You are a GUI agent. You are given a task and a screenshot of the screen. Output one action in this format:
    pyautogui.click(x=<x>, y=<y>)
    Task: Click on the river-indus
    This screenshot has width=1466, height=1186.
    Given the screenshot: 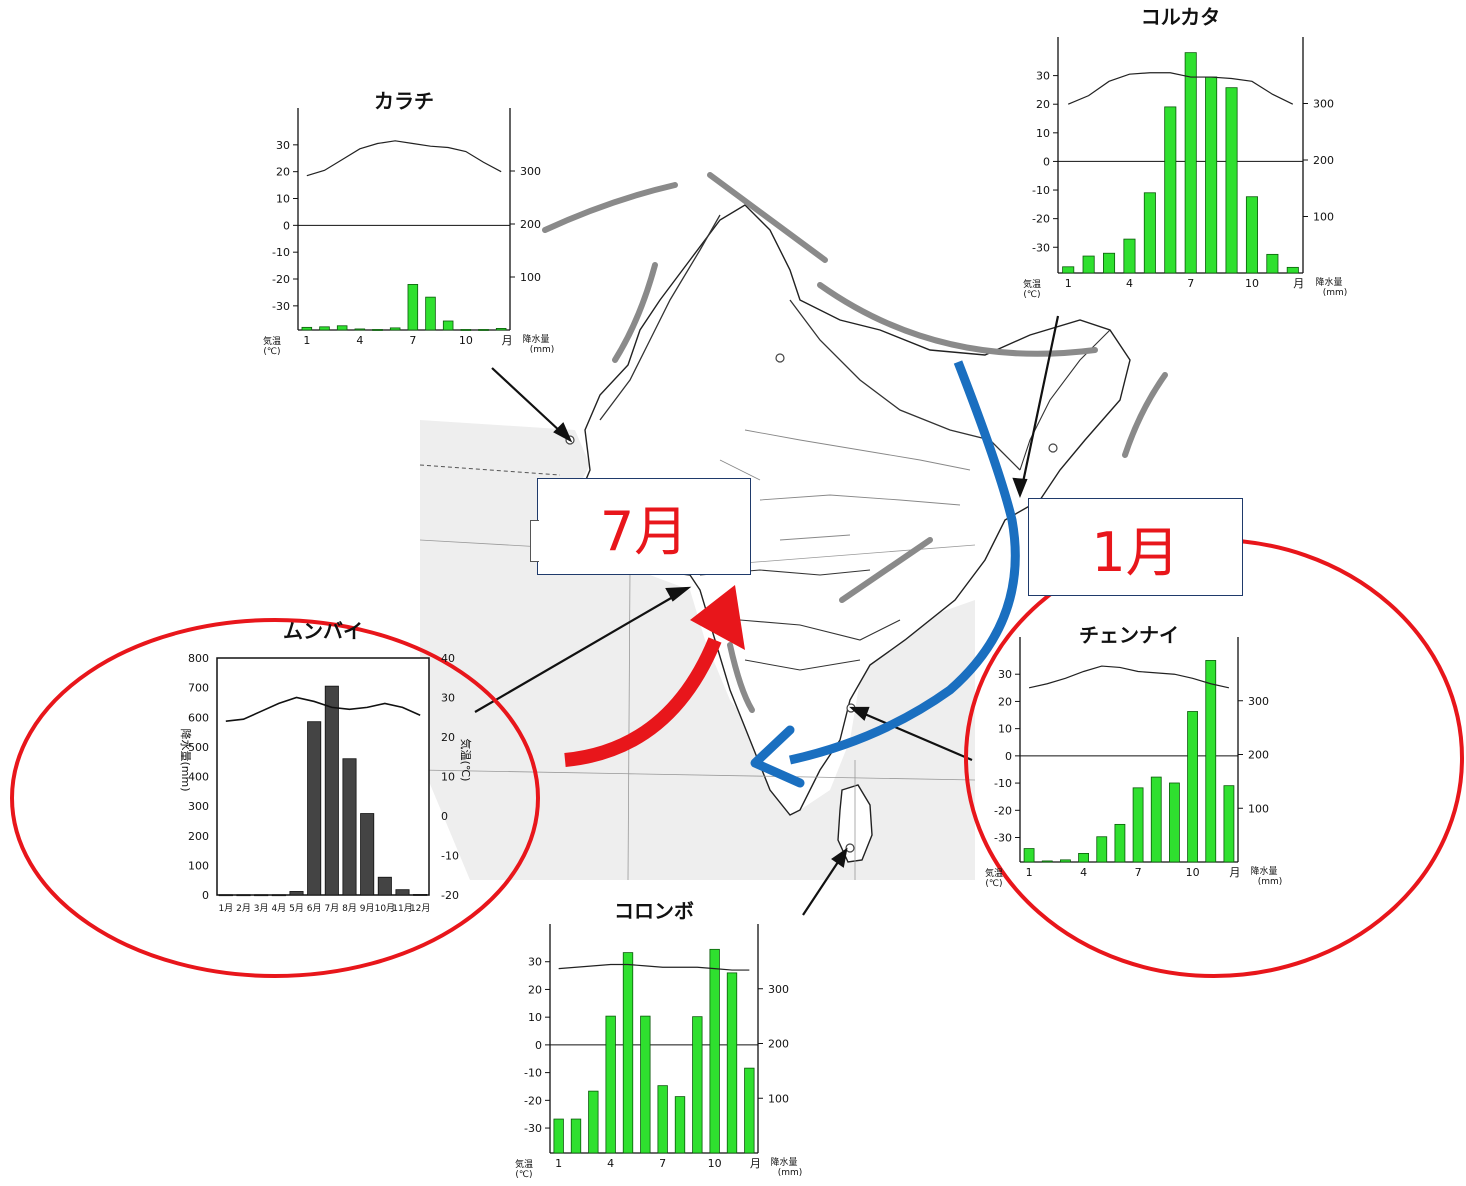 What is the action you would take?
    pyautogui.click(x=660, y=317)
    